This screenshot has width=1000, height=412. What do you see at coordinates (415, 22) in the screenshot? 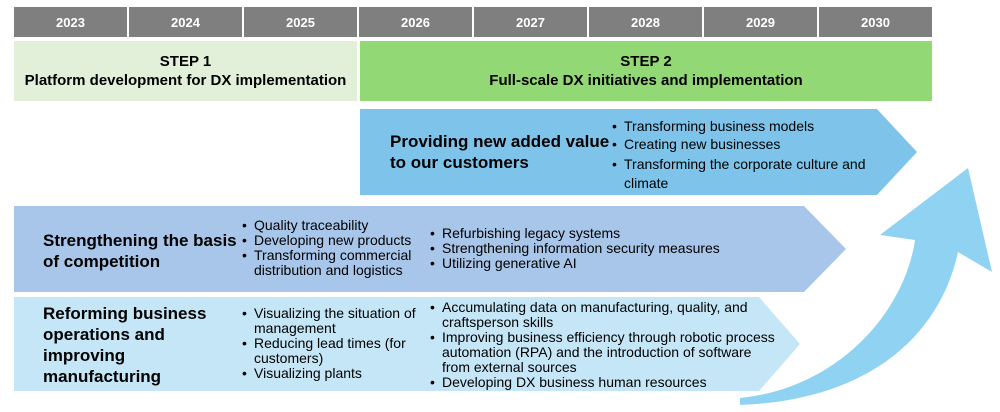
I see `year-cell: 2026` at bounding box center [415, 22].